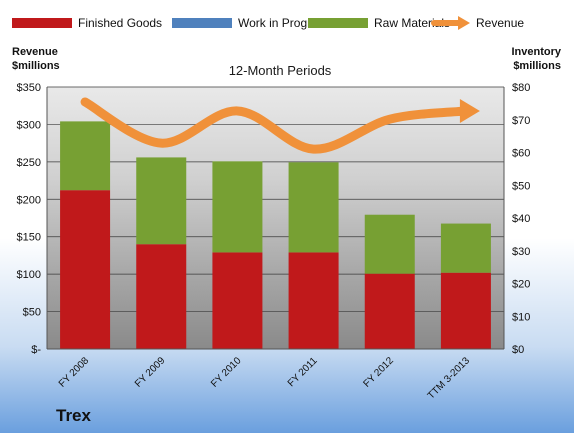  I want to click on legend-label-revenue: Revenue, so click(500, 23).